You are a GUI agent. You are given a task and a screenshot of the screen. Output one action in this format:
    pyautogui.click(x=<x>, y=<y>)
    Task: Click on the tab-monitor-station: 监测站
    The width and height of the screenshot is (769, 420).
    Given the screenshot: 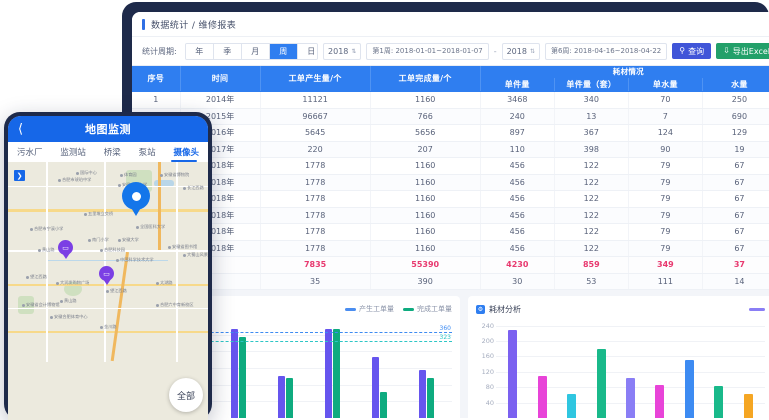 What is the action you would take?
    pyautogui.click(x=73, y=153)
    